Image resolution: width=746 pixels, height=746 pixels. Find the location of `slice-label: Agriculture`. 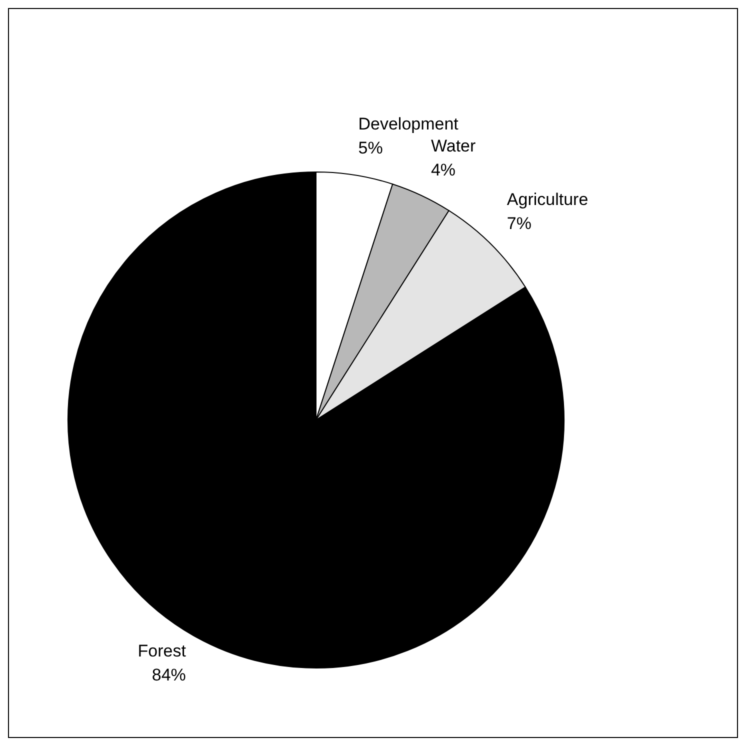

slice-label: Agriculture is located at coordinates (547, 200).